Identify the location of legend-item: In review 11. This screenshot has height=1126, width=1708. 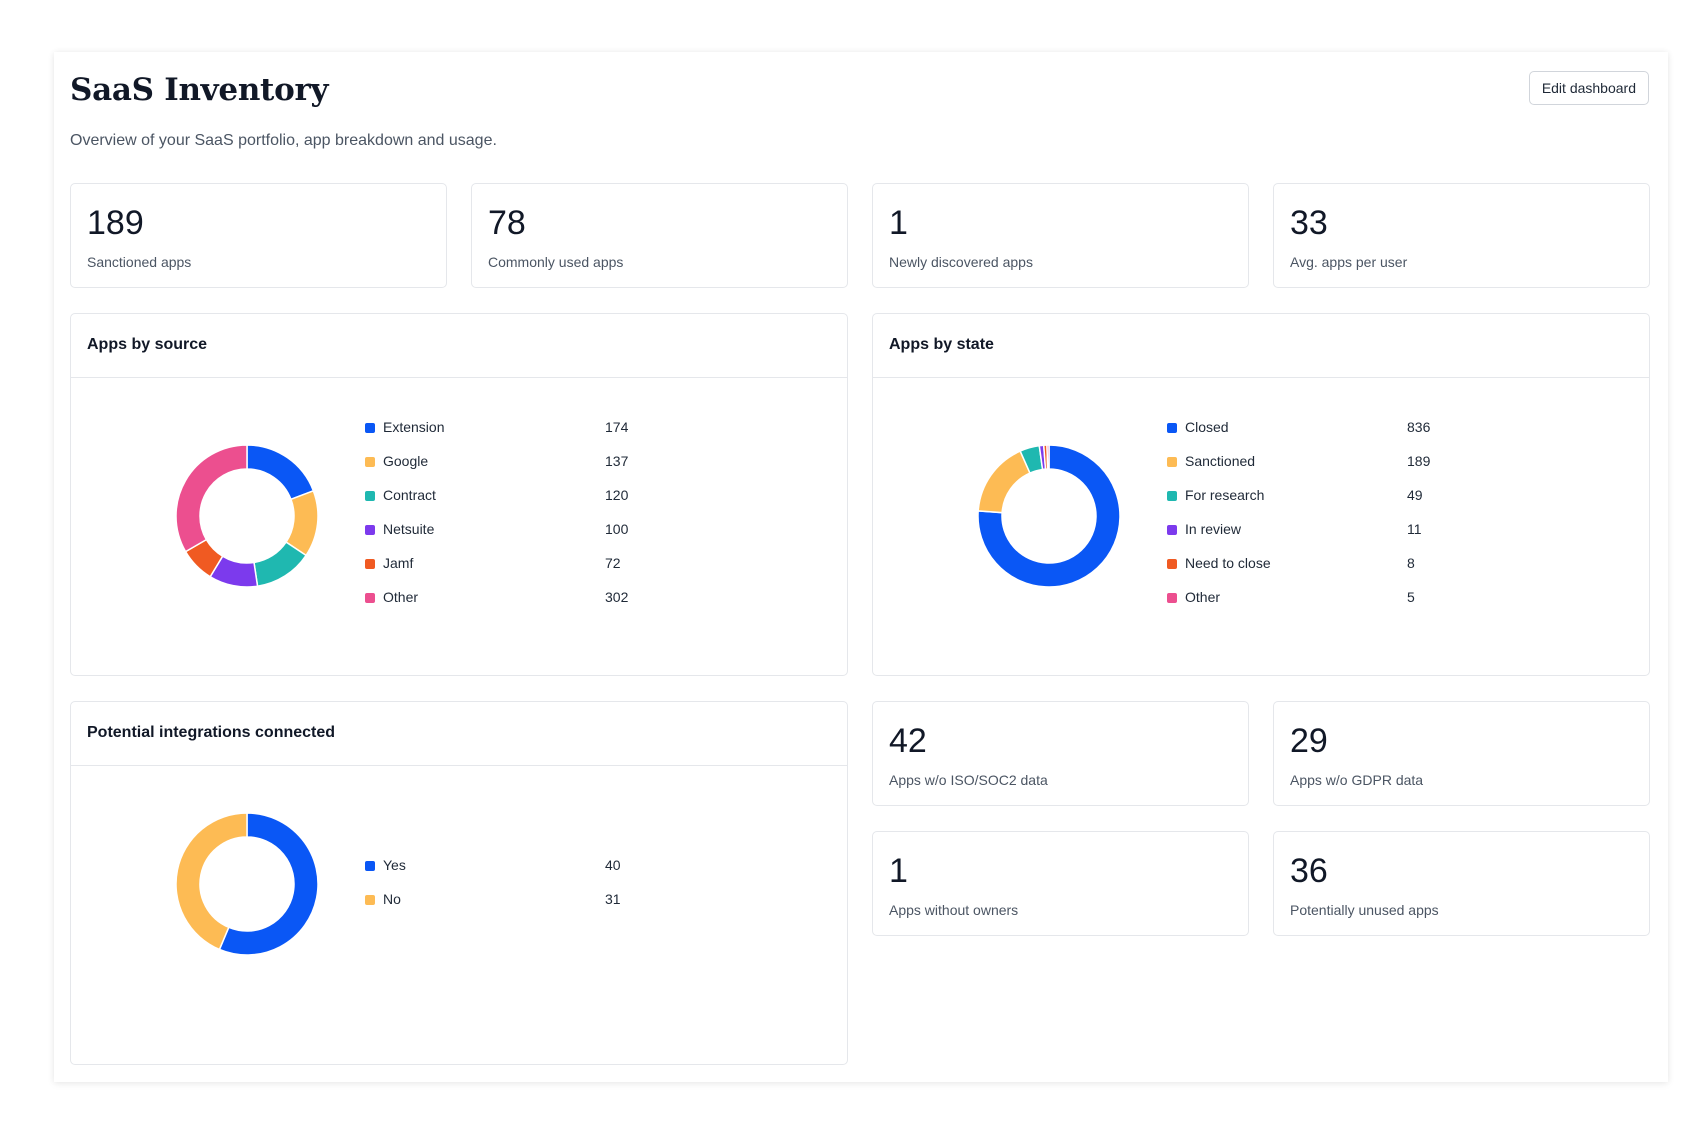
(1317, 538).